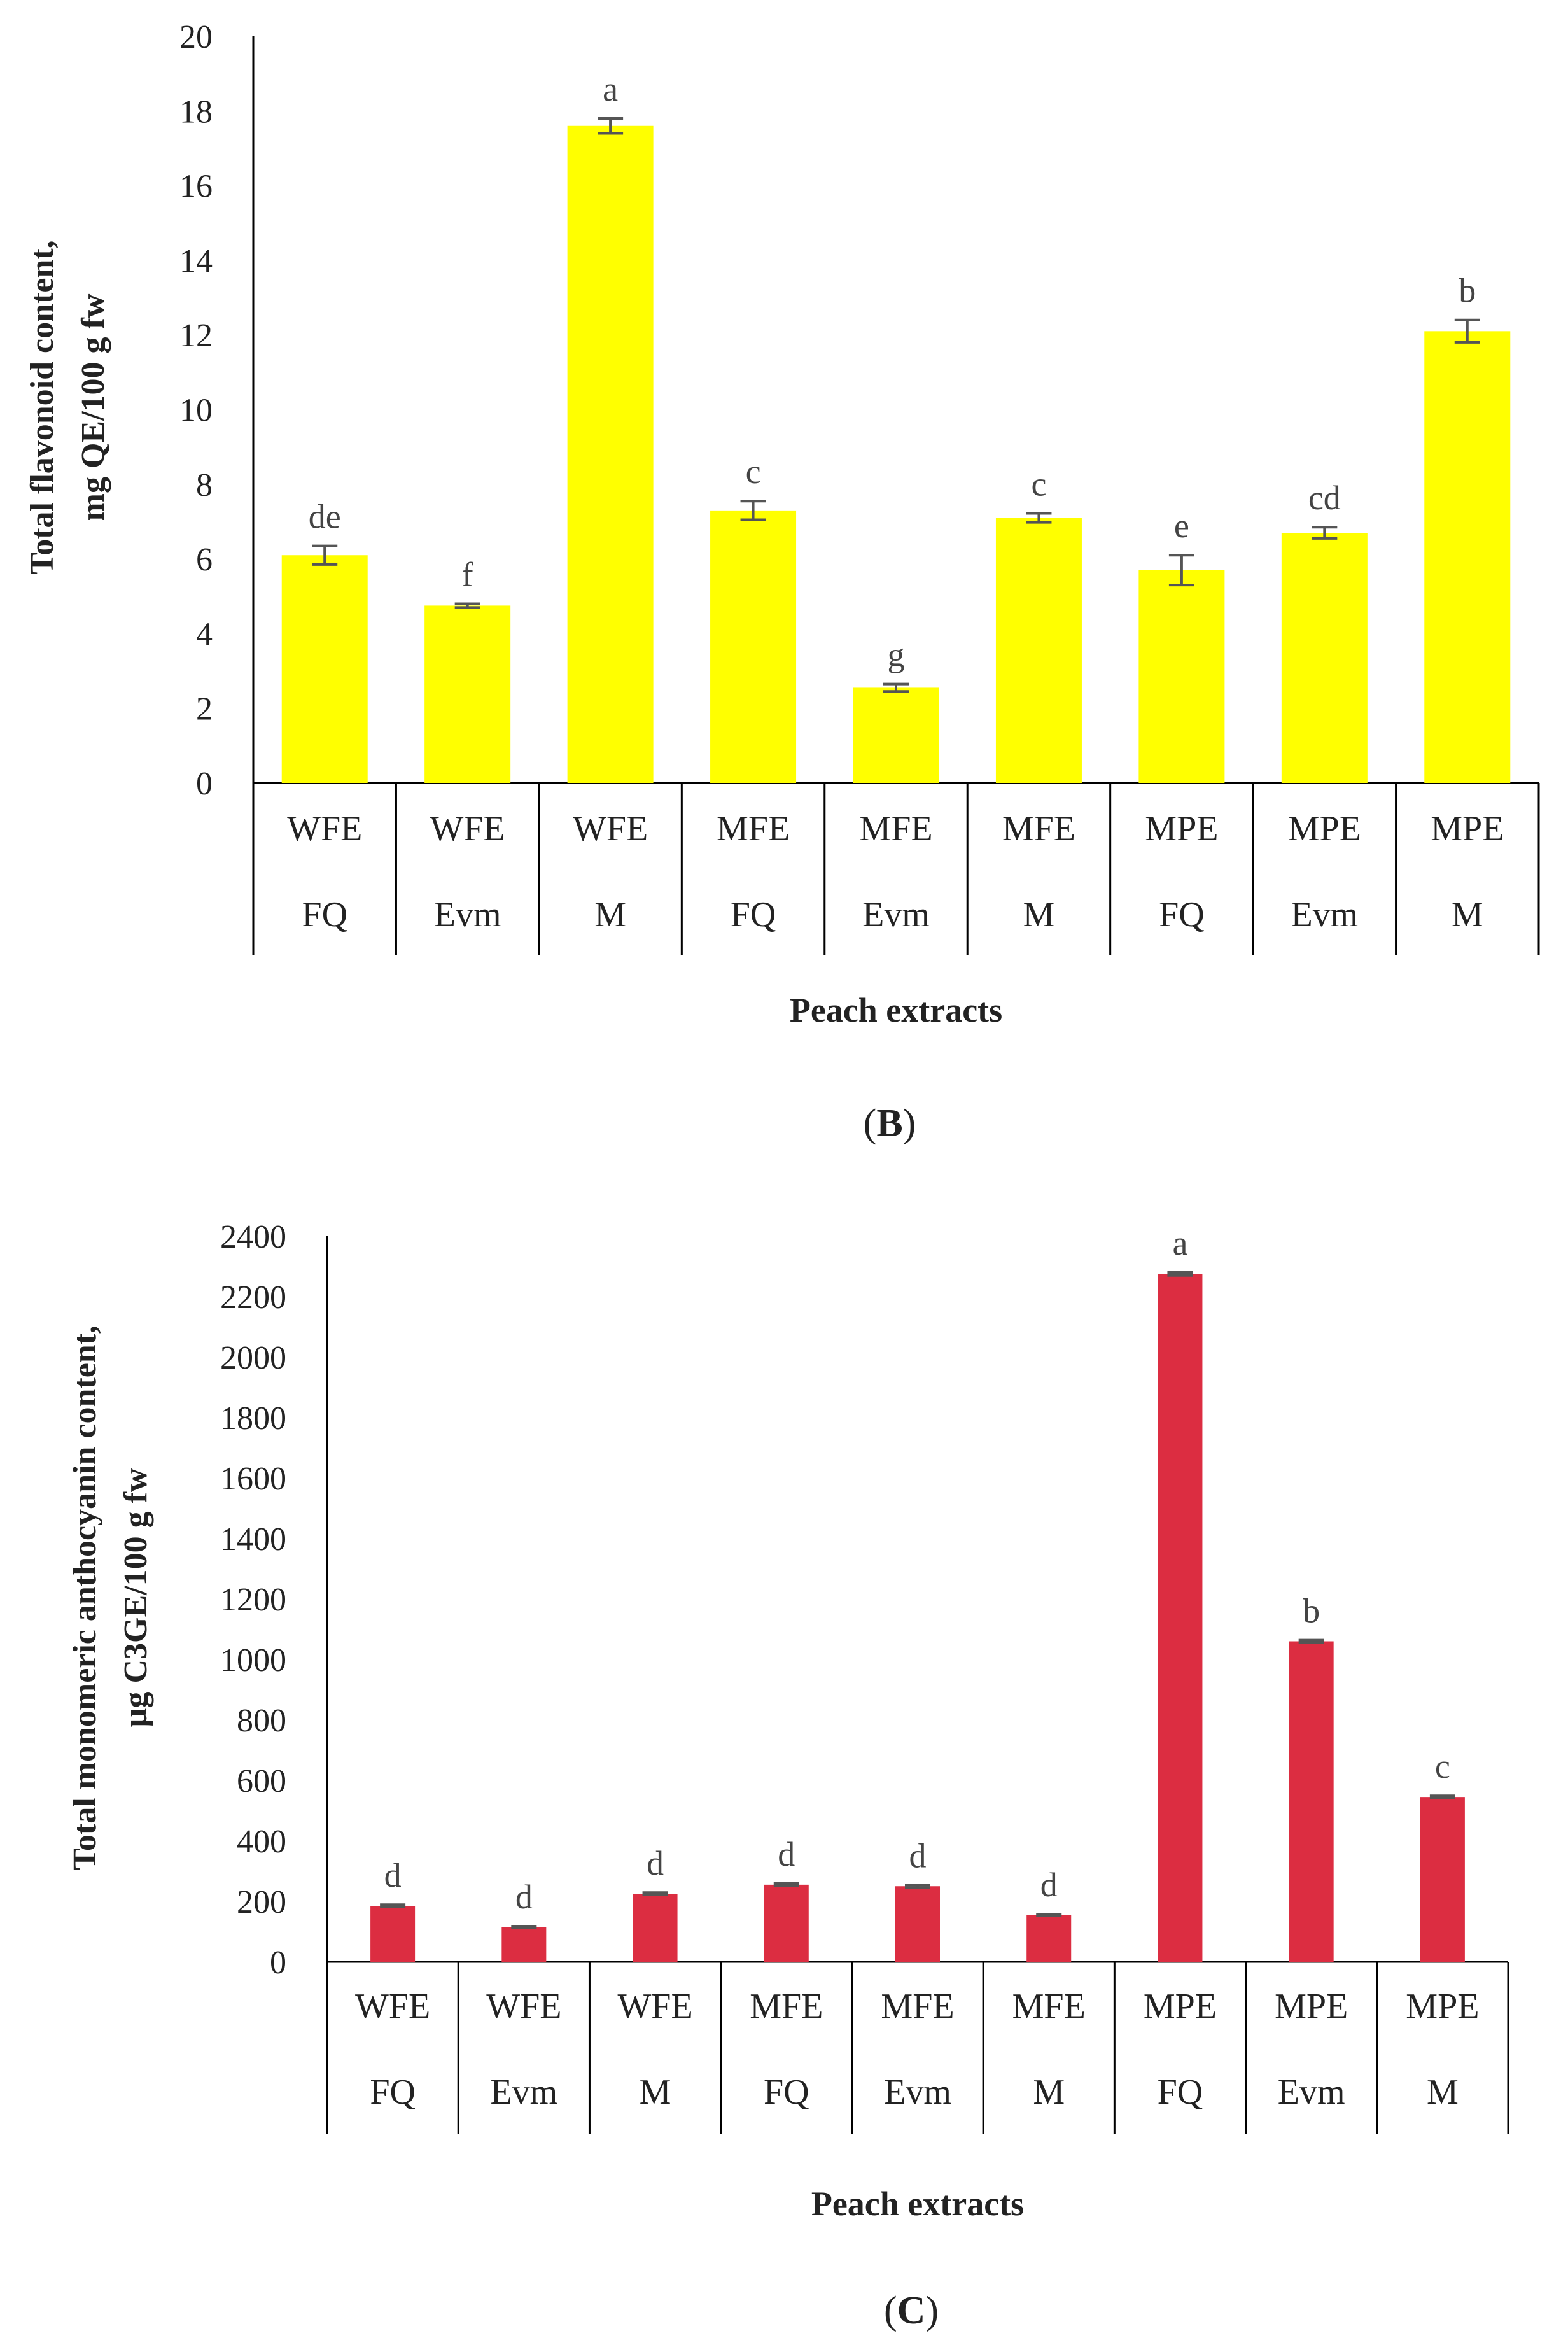  Describe the element at coordinates (196, 112) in the screenshot. I see `panel-b-y-tick-label: 18` at that location.